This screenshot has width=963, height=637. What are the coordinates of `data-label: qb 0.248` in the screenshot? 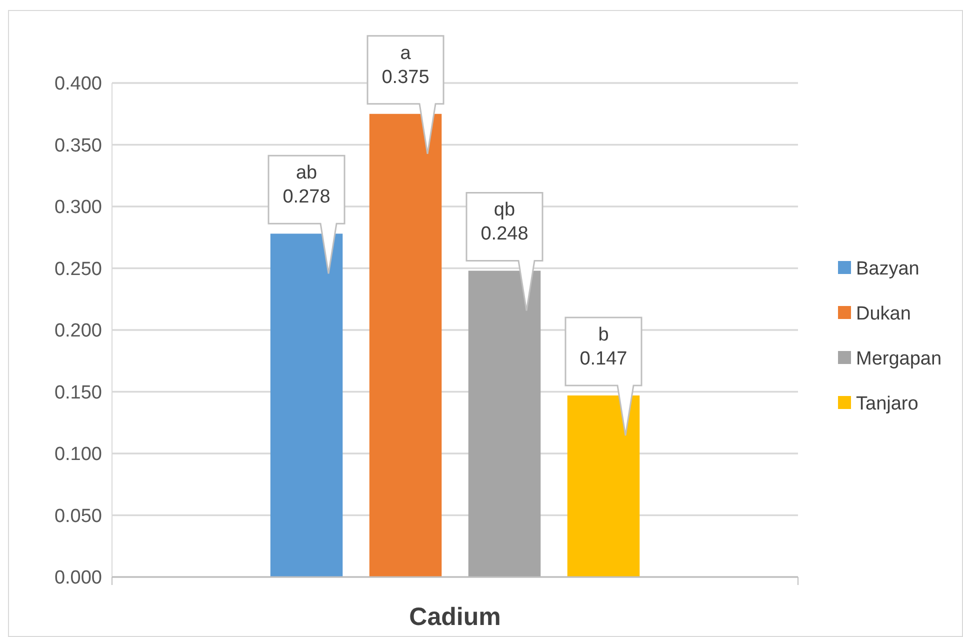 It's located at (504, 222).